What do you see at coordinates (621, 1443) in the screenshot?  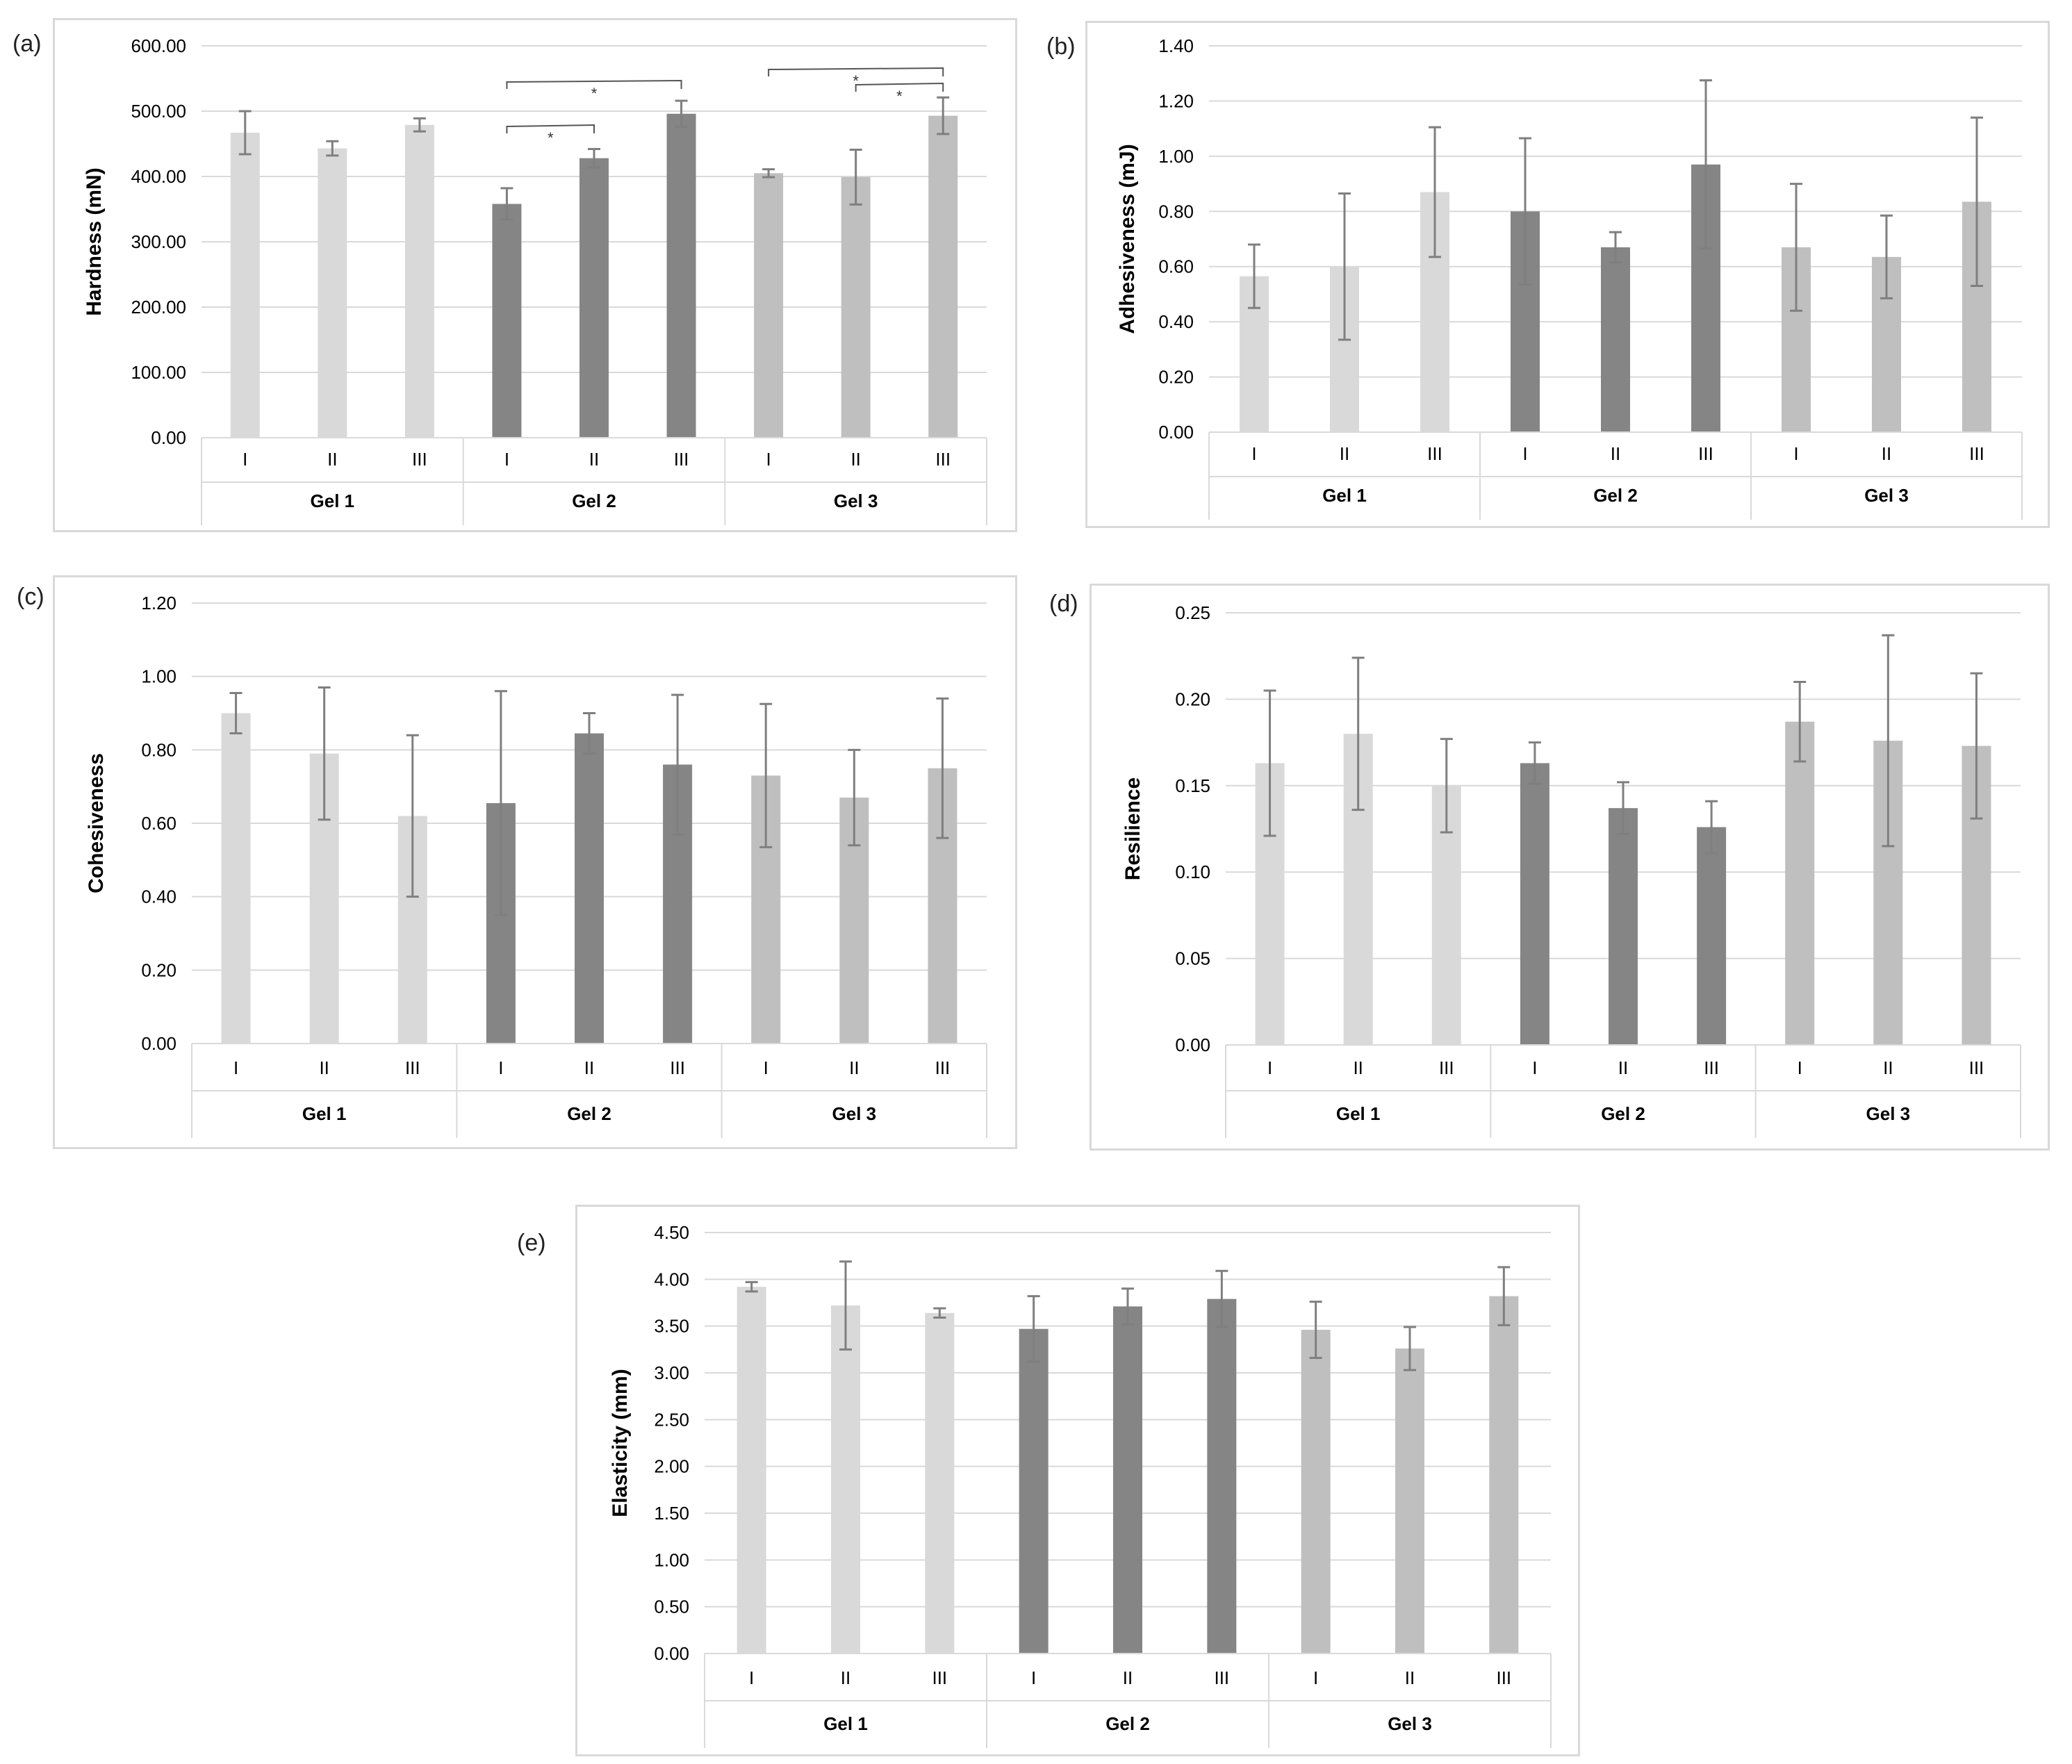 I see `y-axis-label: Elasticity (mm)` at bounding box center [621, 1443].